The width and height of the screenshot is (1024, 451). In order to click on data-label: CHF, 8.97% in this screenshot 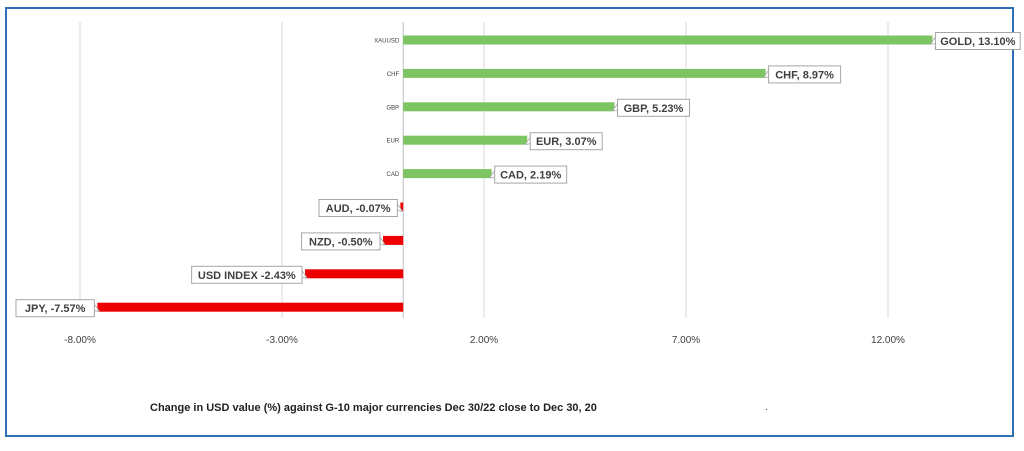, I will do `click(804, 75)`.